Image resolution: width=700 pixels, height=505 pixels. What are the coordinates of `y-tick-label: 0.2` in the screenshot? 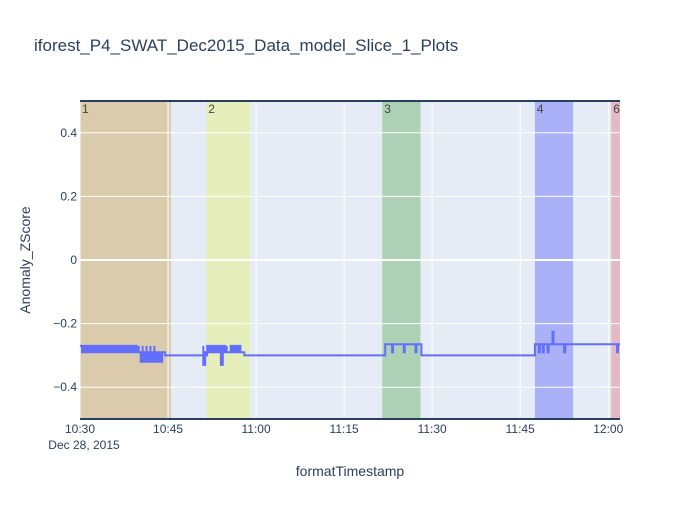 It's located at (68, 196).